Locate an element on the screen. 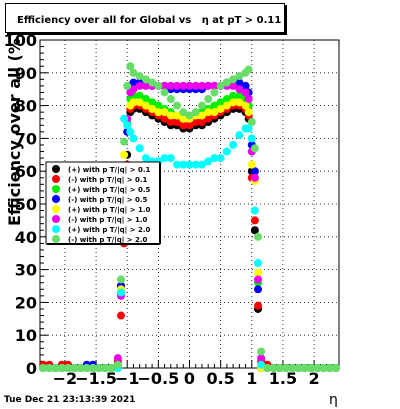  x-tick-label: 2 is located at coordinates (314, 378).